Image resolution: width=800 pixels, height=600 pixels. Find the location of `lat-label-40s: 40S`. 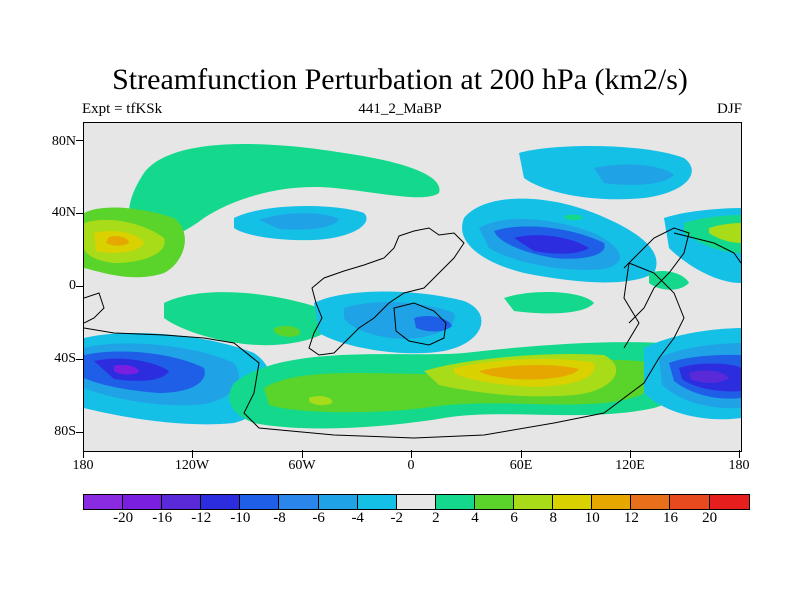

lat-label-40s: 40S is located at coordinates (65, 358).